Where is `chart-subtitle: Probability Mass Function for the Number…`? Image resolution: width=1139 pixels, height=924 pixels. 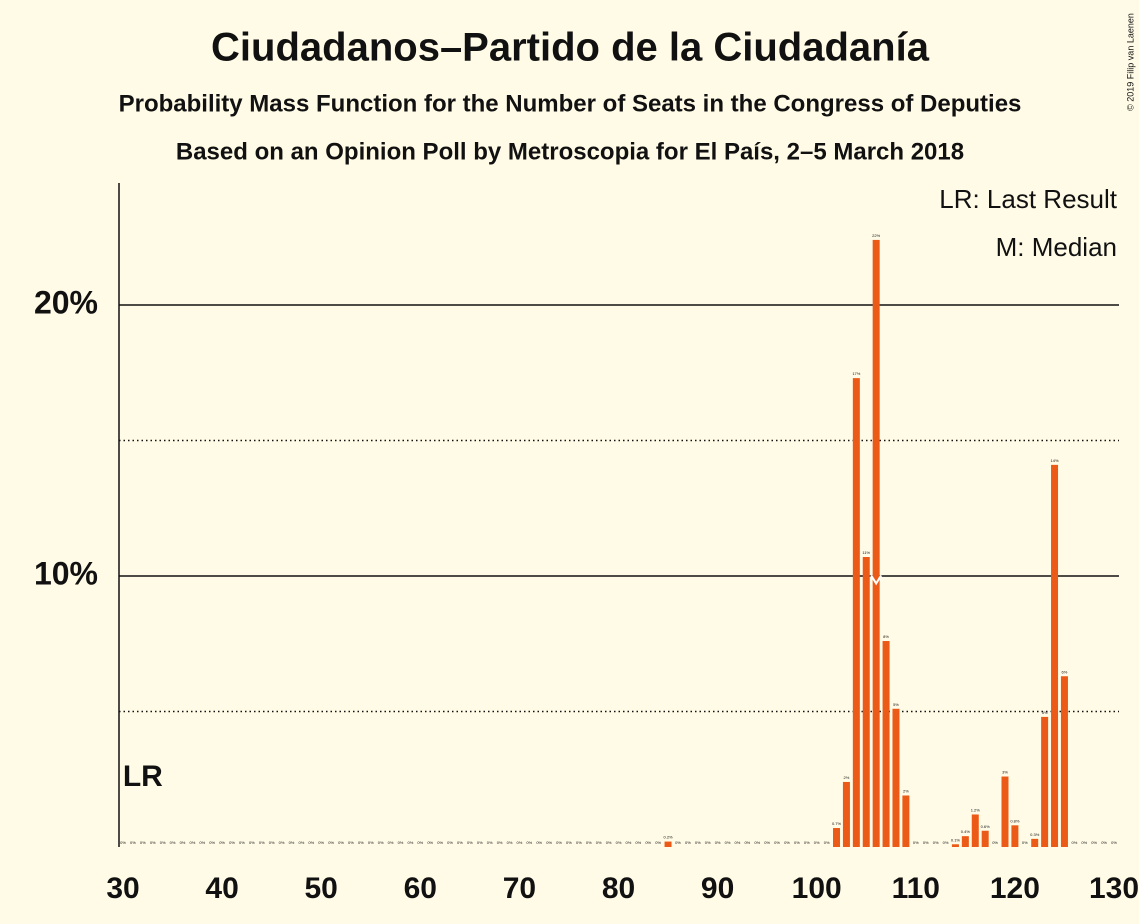
chart-subtitle: Probability Mass Function for the Number… is located at coordinates (570, 103).